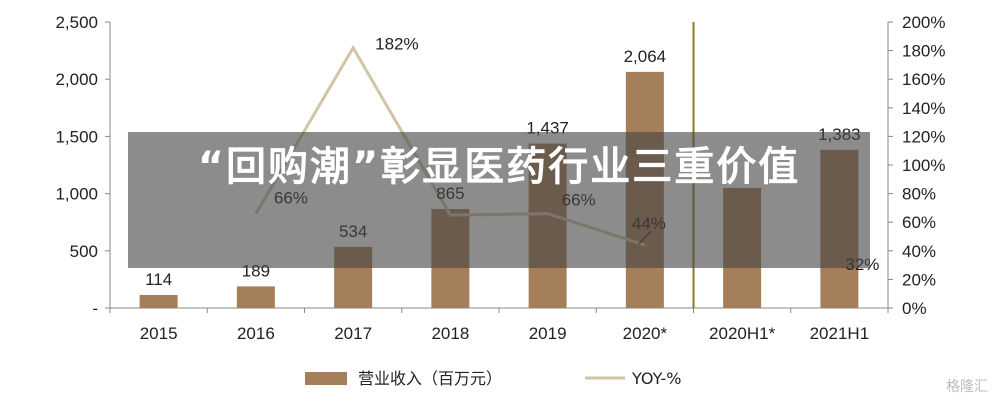 Image resolution: width=1000 pixels, height=402 pixels. I want to click on y-right-tick-label: 140%, so click(923, 108).